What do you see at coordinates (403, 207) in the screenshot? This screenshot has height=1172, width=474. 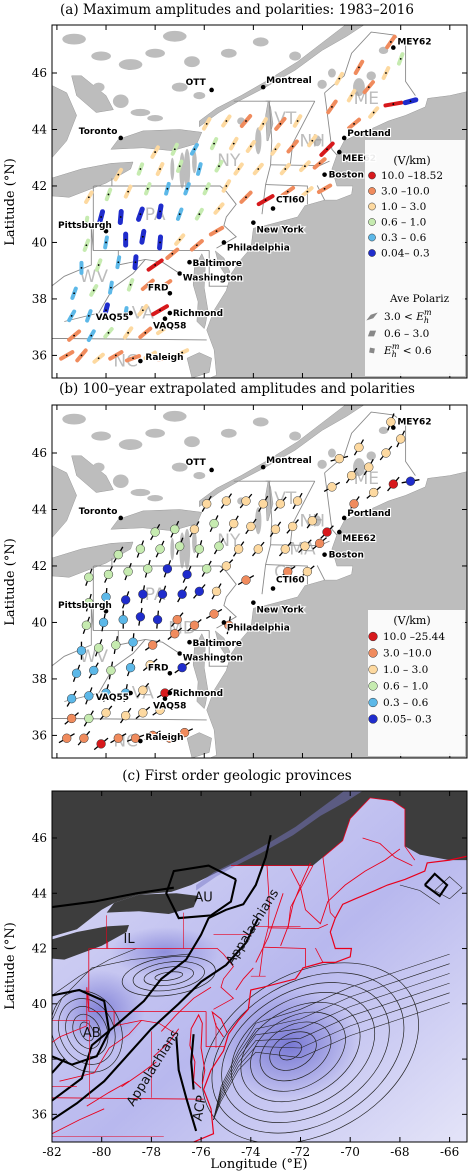 I see `legend-label: 1.0 – 3.0` at bounding box center [403, 207].